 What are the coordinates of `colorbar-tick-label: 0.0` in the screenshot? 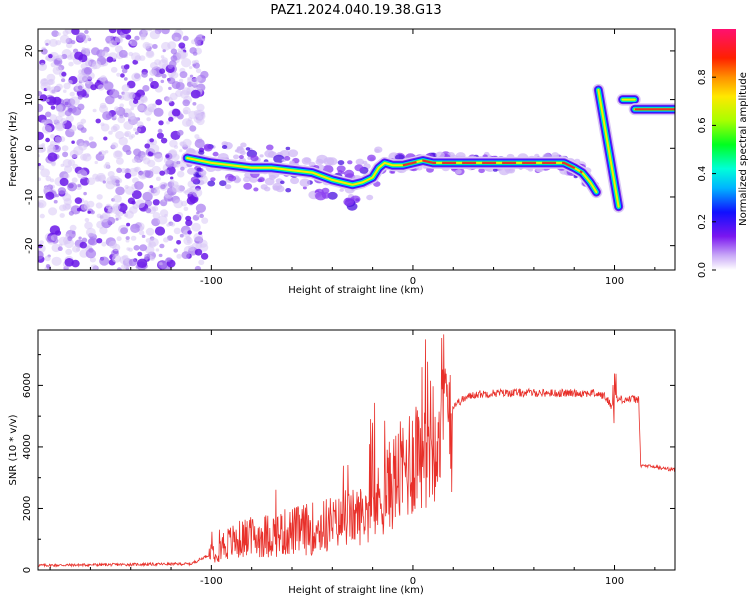 It's located at (702, 270).